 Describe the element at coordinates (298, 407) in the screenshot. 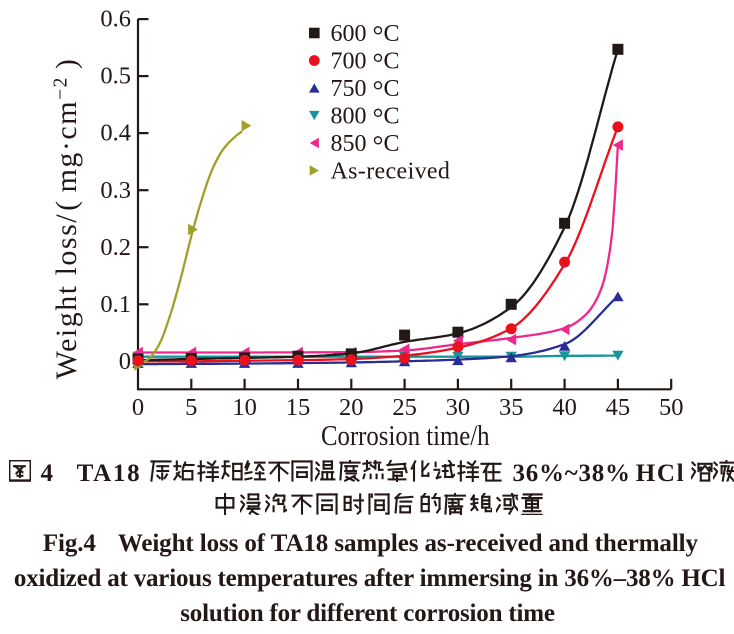

I see `svg-text: 15` at that location.